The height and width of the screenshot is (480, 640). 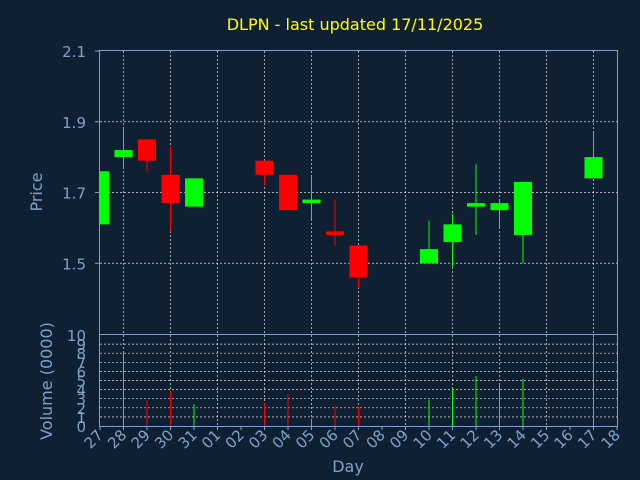 What do you see at coordinates (446, 439) in the screenshot?
I see `day-tick-label: 11` at bounding box center [446, 439].